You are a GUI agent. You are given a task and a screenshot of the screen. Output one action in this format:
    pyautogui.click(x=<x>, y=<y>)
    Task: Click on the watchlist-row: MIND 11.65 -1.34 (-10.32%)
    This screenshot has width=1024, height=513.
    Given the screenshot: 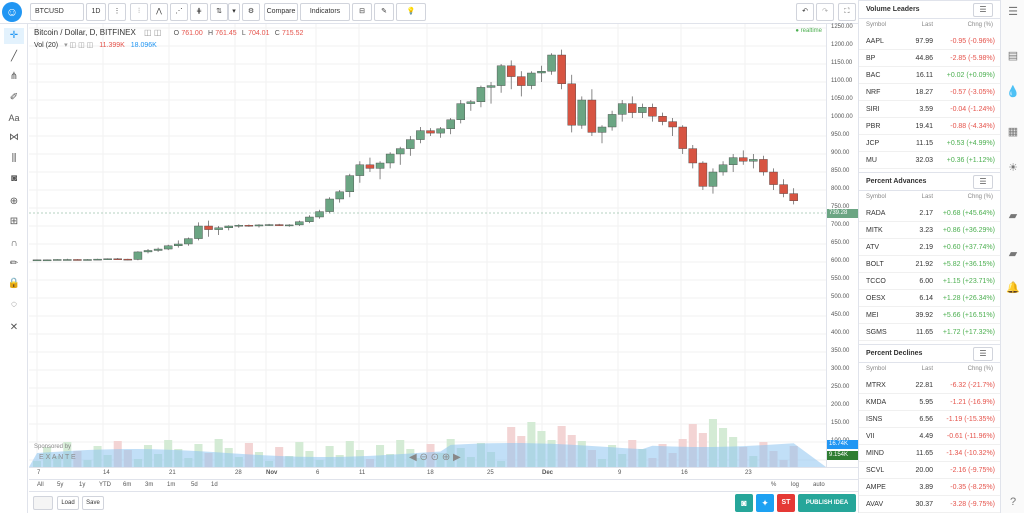 What is the action you would take?
    pyautogui.click(x=930, y=453)
    